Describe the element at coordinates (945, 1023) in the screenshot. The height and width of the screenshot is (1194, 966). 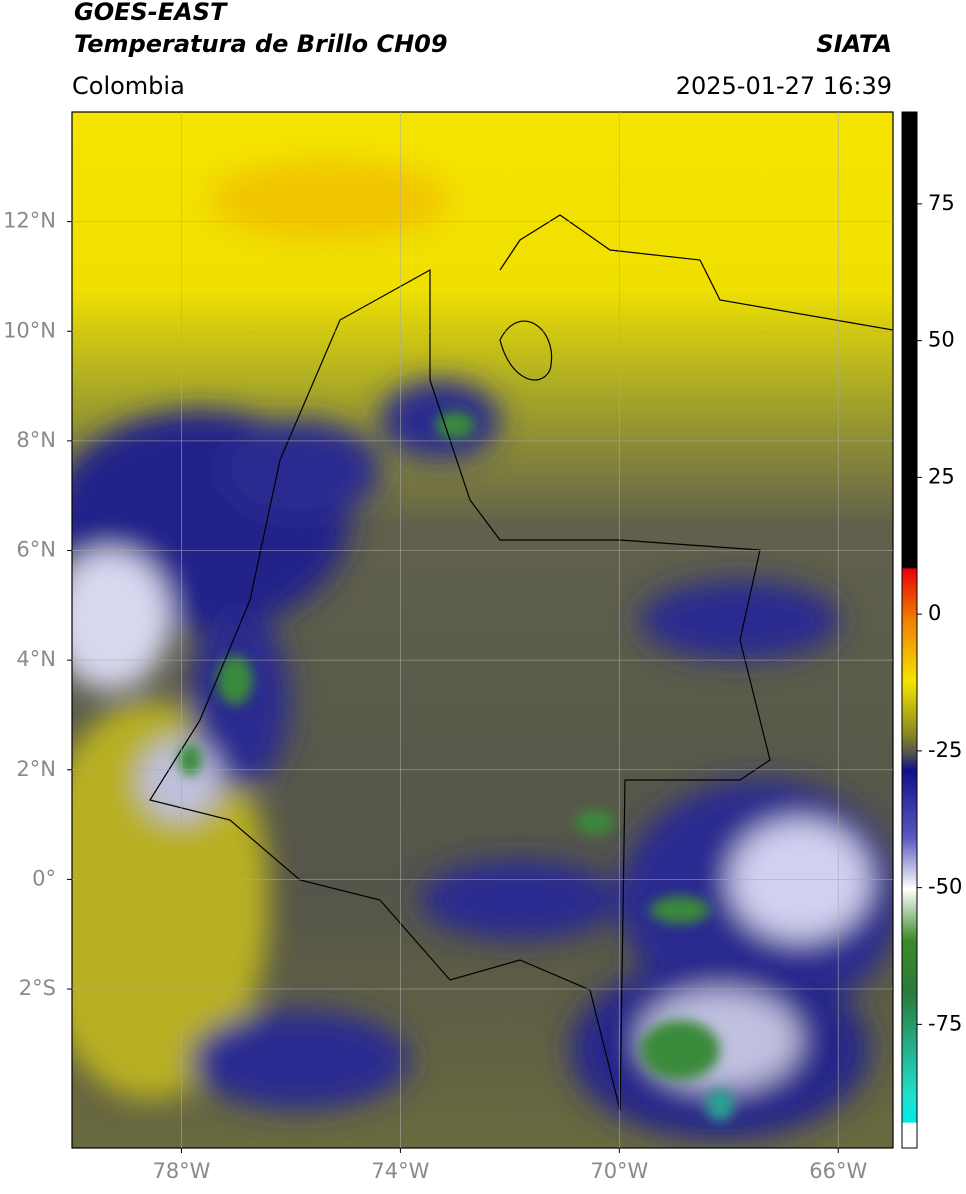
I see `colorbar-tick-label: -75` at that location.